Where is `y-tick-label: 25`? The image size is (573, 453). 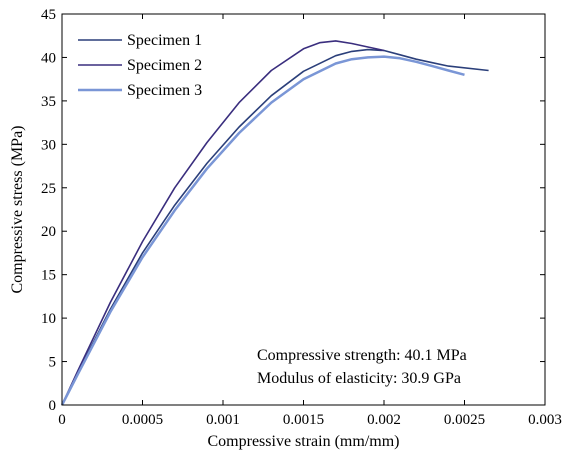 y-tick-label: 25 is located at coordinates (48, 189).